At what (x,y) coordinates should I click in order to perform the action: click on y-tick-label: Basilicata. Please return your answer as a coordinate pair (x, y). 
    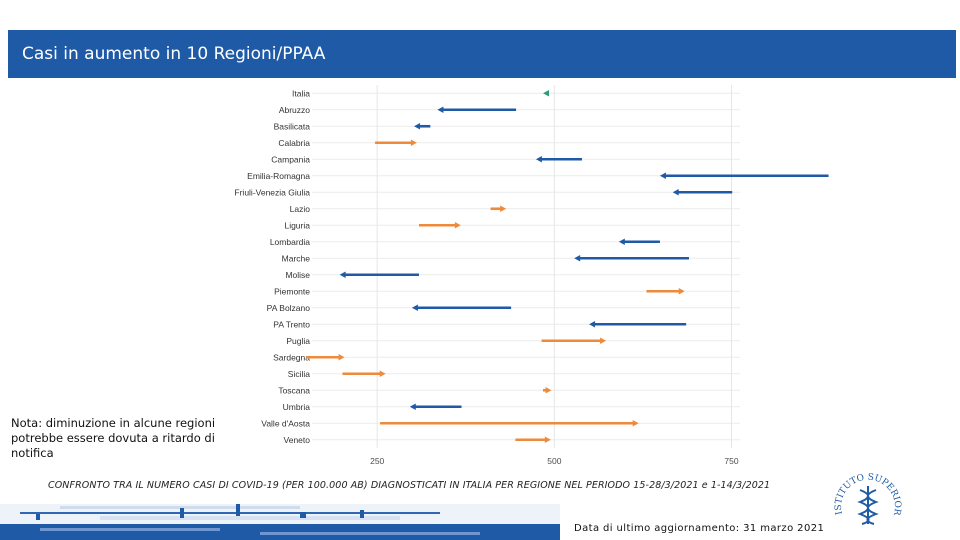
    Looking at the image, I should click on (292, 126).